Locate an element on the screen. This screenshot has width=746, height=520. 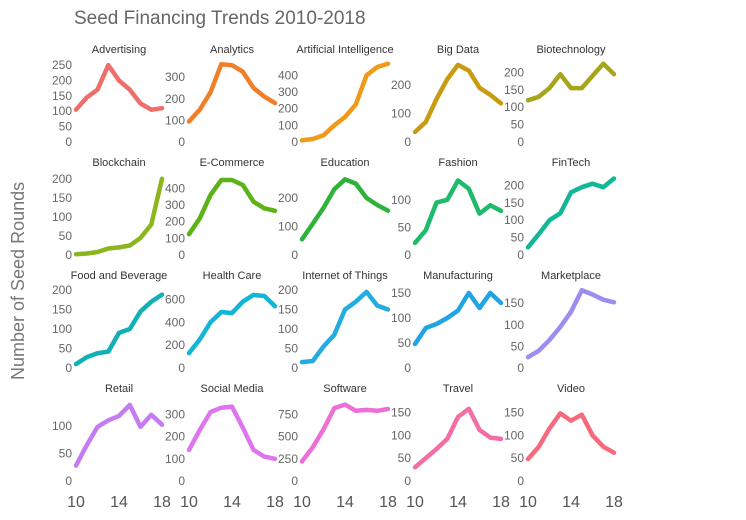
panel-title: FinTech is located at coordinates (571, 163).